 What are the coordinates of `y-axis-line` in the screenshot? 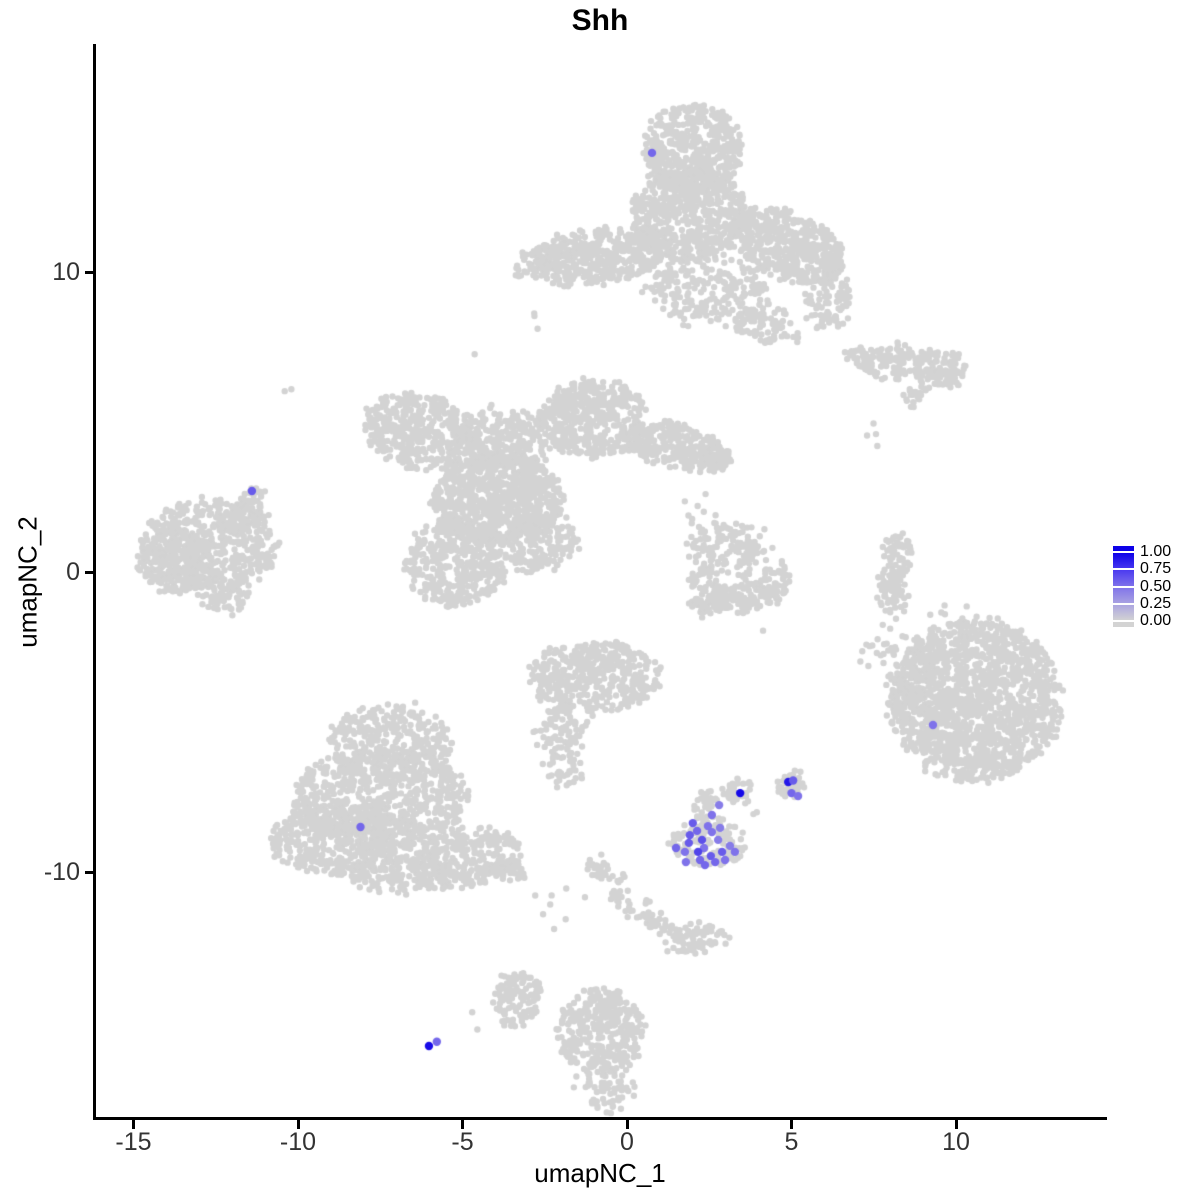 It's located at (94, 582).